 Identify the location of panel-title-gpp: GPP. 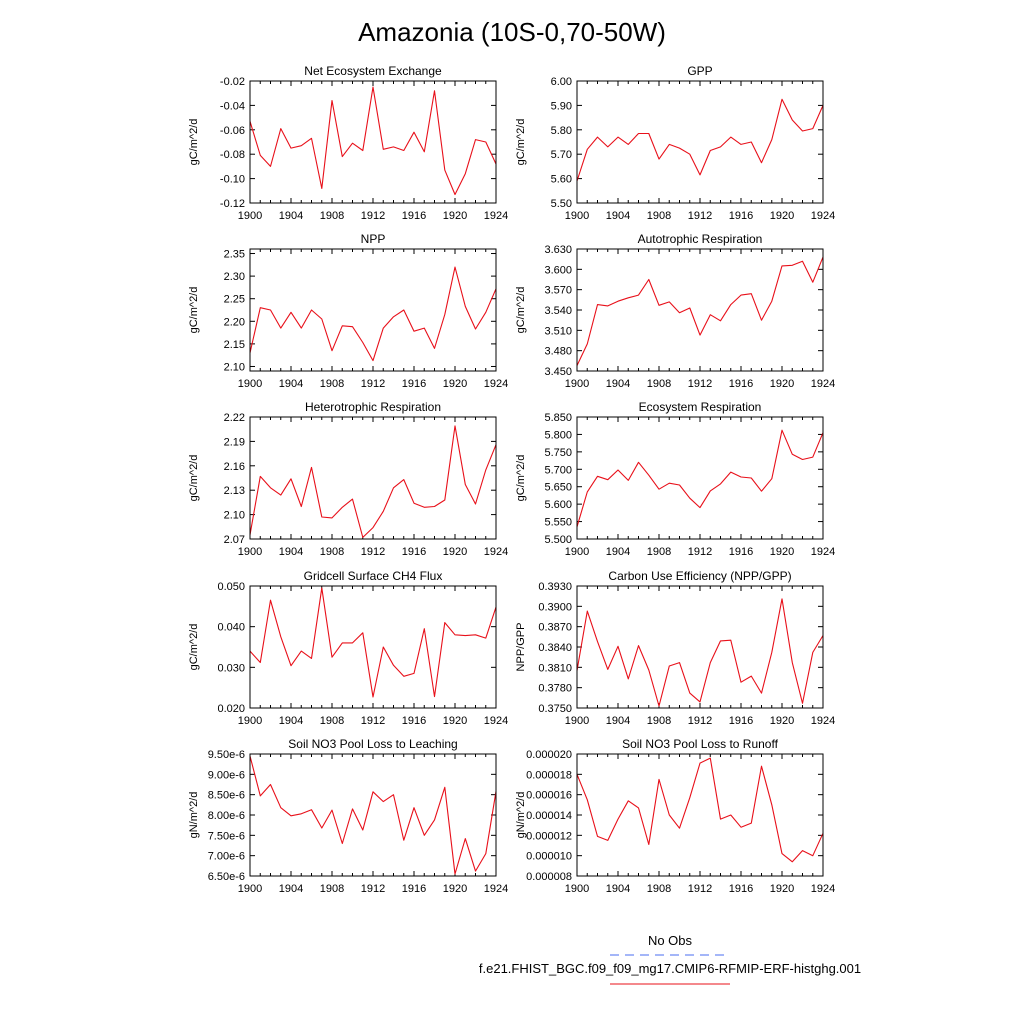
(699, 71).